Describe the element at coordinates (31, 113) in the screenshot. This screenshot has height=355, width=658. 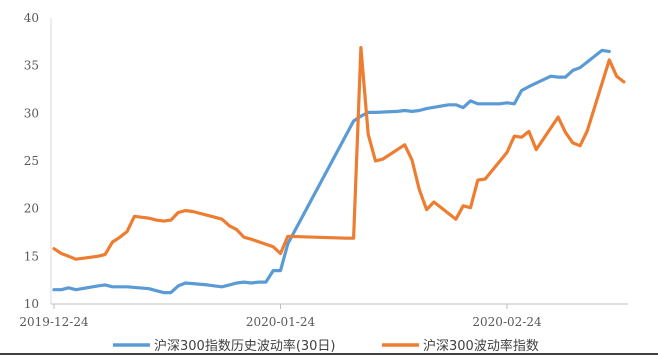
I see `y-tick-label: 30` at that location.